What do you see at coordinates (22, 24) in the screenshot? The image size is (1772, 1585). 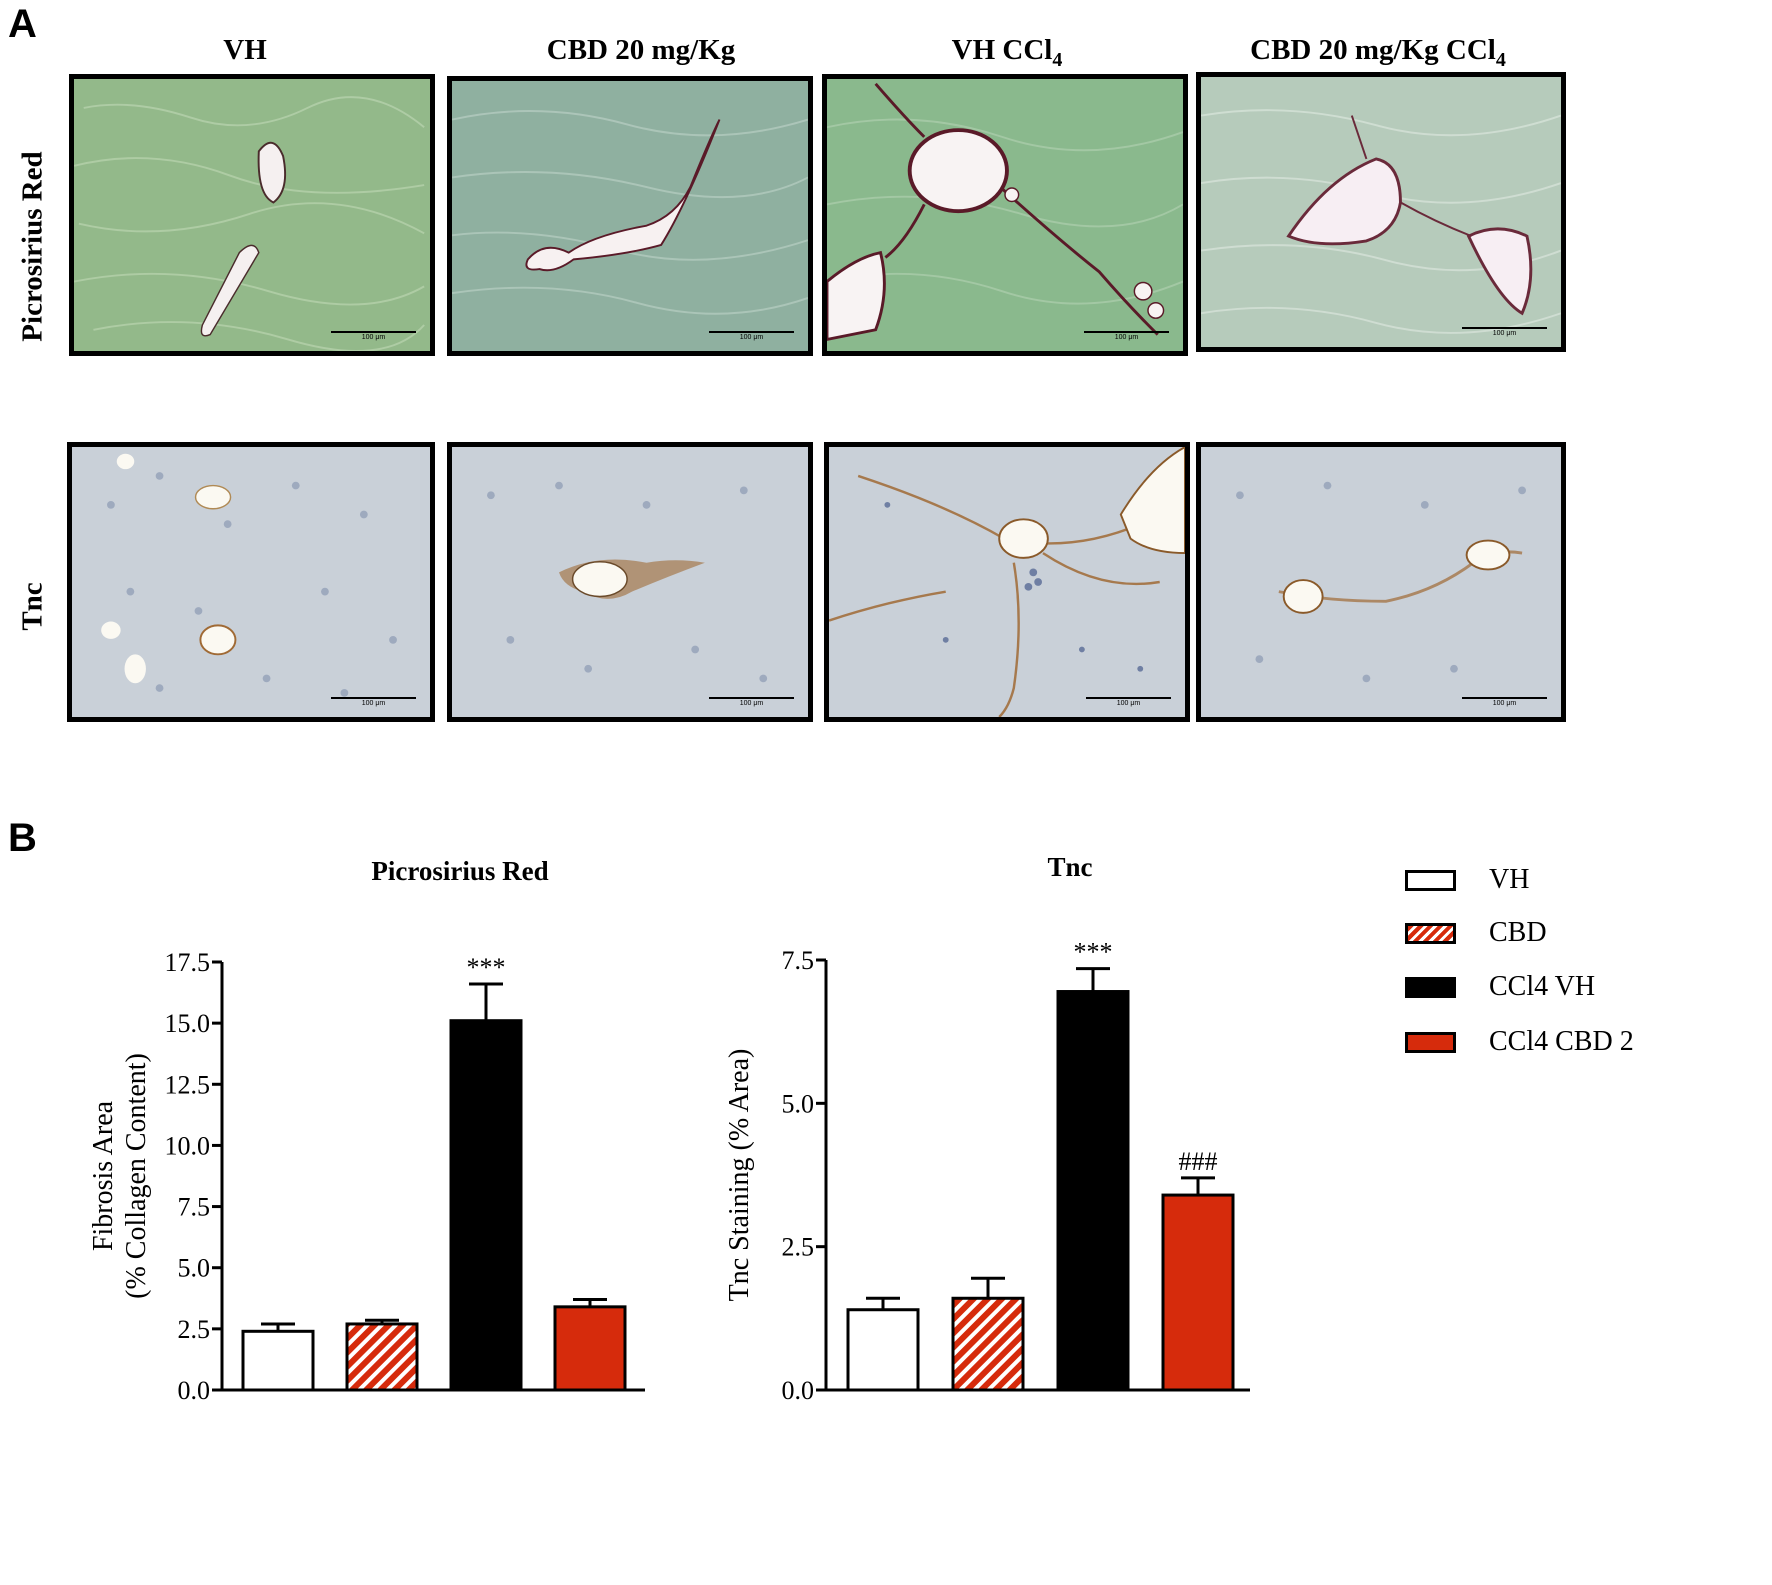 I see `panel-a-letter: A` at bounding box center [22, 24].